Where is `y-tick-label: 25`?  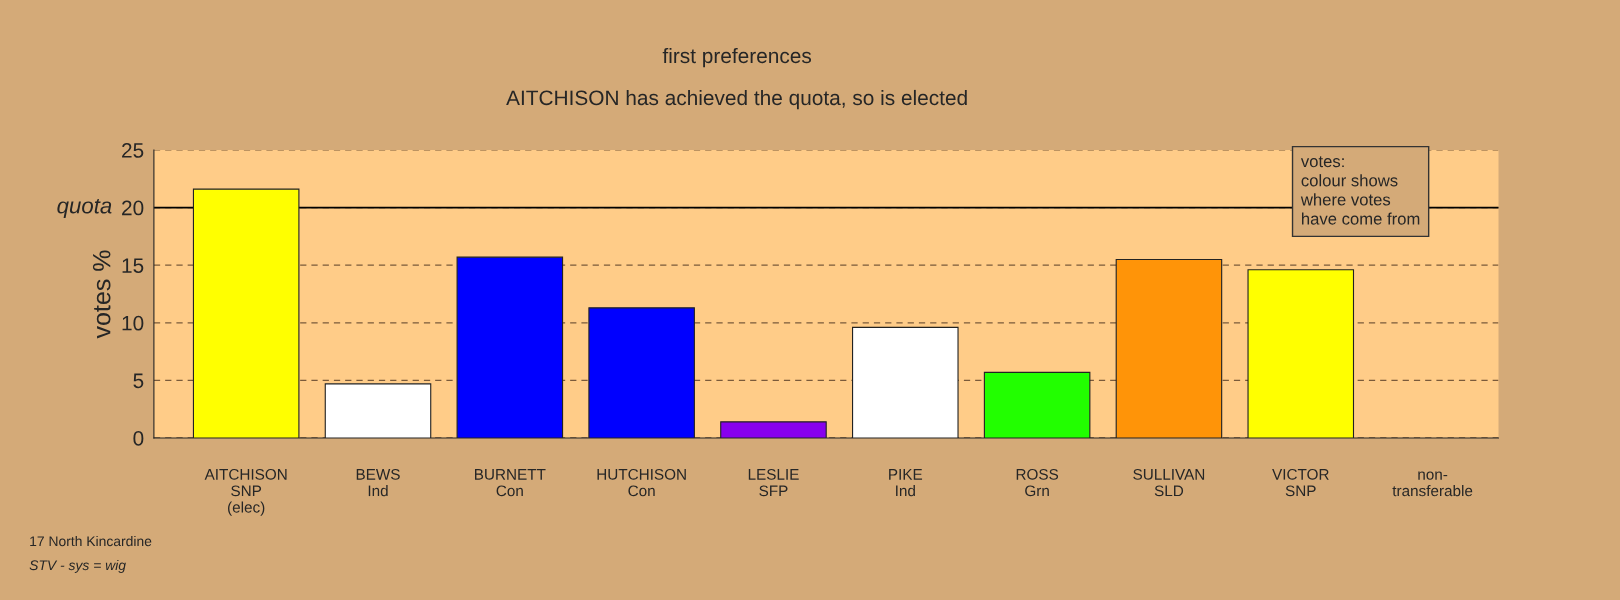 y-tick-label: 25 is located at coordinates (133, 150).